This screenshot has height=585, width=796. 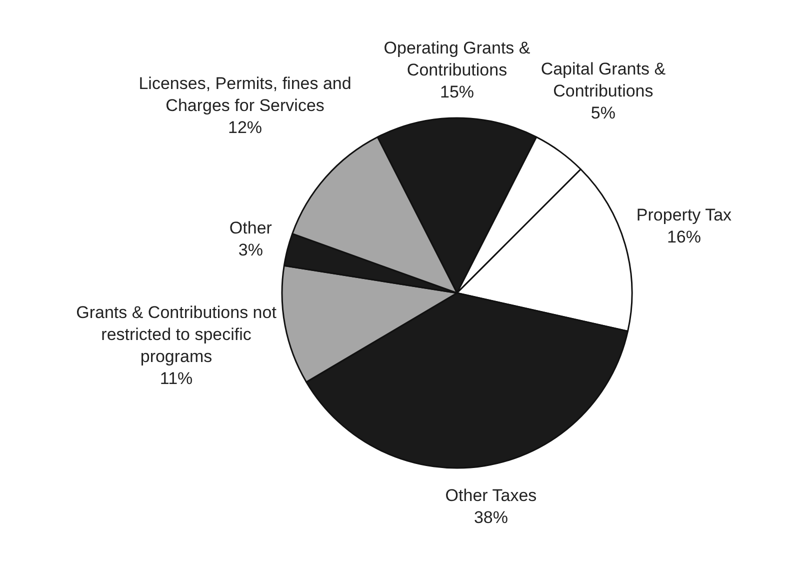 What do you see at coordinates (491, 518) in the screenshot?
I see `data-label: 38%` at bounding box center [491, 518].